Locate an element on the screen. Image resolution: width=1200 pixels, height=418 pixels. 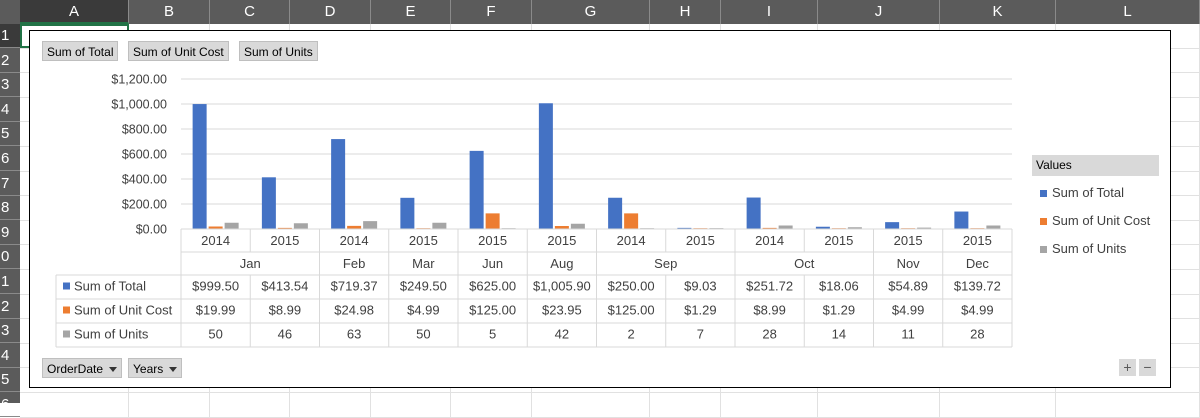
column-header-h: H is located at coordinates (685, 12).